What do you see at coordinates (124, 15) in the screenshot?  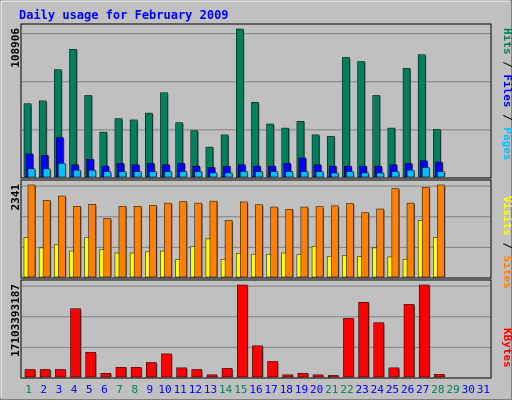 I see `chart-title: Daily usage for February 2009` at bounding box center [124, 15].